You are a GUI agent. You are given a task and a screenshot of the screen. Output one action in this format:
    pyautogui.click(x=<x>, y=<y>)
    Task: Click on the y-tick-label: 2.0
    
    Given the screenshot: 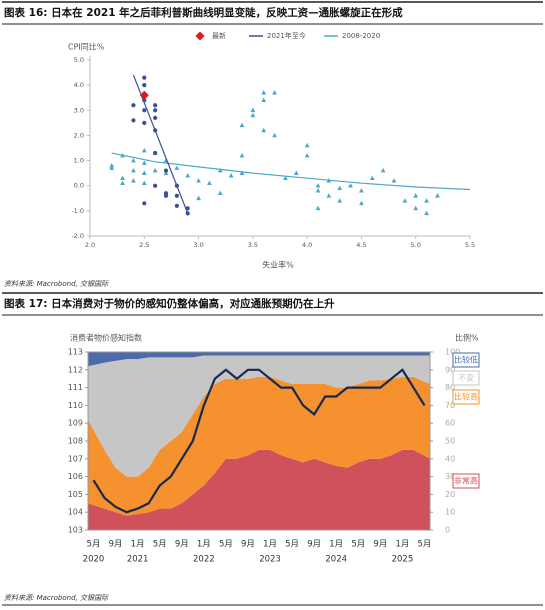 What is the action you would take?
    pyautogui.click(x=79, y=135)
    